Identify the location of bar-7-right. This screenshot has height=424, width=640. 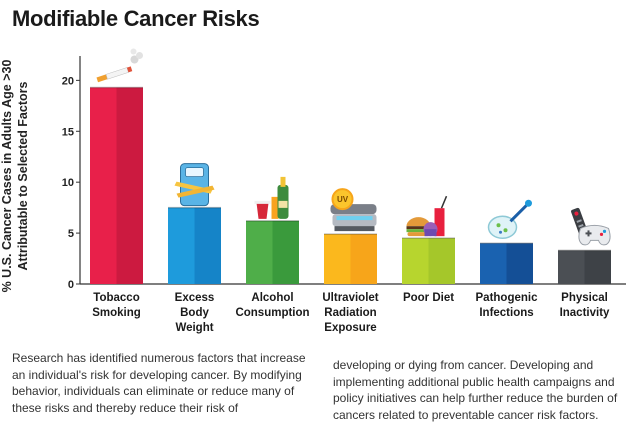
(597, 267).